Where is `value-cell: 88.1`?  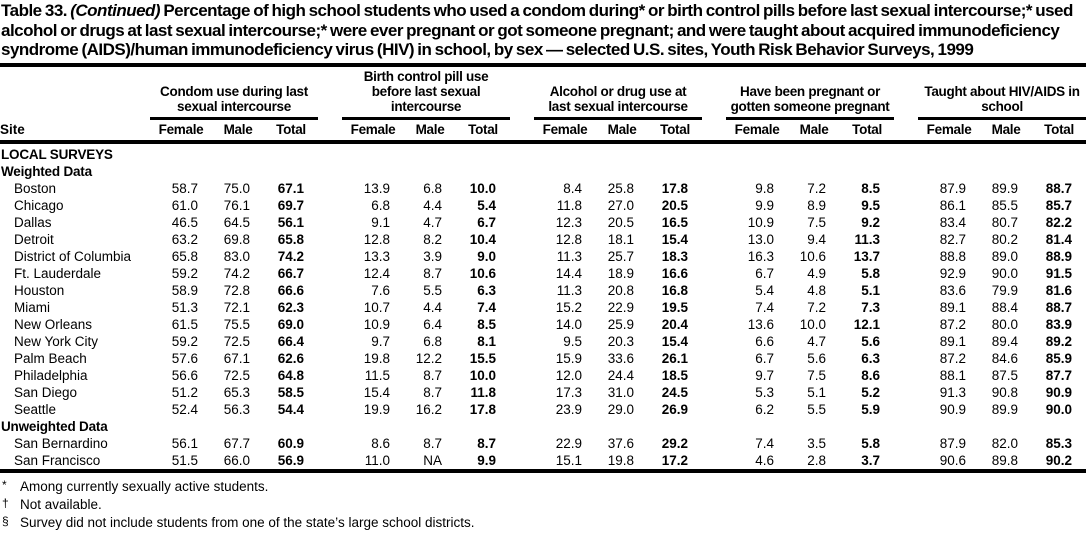 value-cell: 88.1 is located at coordinates (953, 375).